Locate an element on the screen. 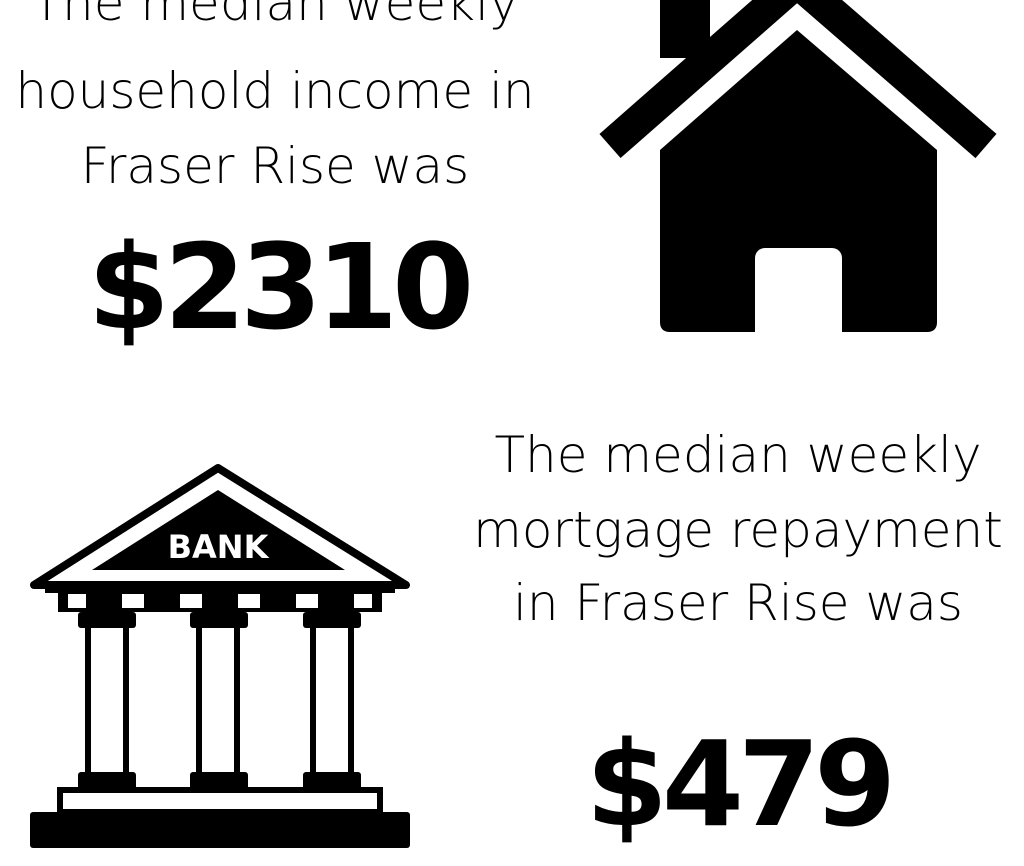 The image size is (1024, 866). bank-label: BANK is located at coordinates (219, 547).